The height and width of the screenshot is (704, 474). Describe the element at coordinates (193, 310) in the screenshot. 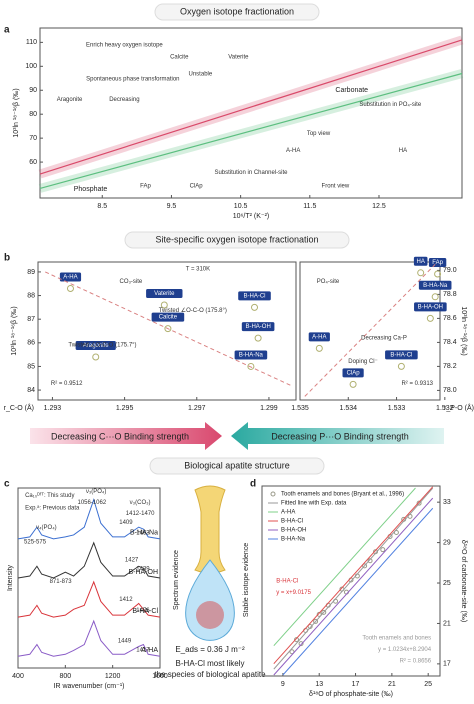

I see `annotation: Twisted ∠O-C-O (175.8°)` at that location.